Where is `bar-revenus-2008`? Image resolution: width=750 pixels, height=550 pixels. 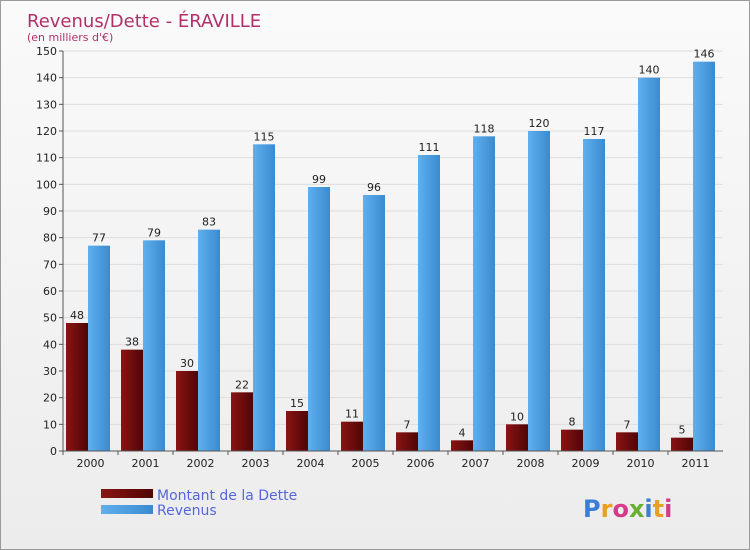
bar-revenus-2008 is located at coordinates (539, 291).